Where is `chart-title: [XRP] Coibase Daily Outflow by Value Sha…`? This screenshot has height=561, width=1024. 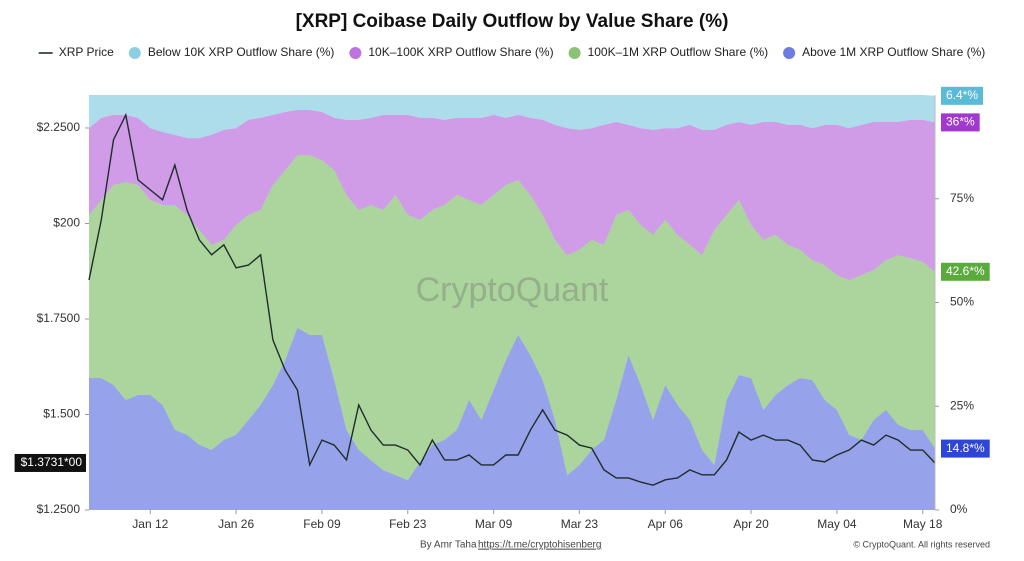
chart-title: [XRP] Coibase Daily Outflow by Value Sha… is located at coordinates (512, 21).